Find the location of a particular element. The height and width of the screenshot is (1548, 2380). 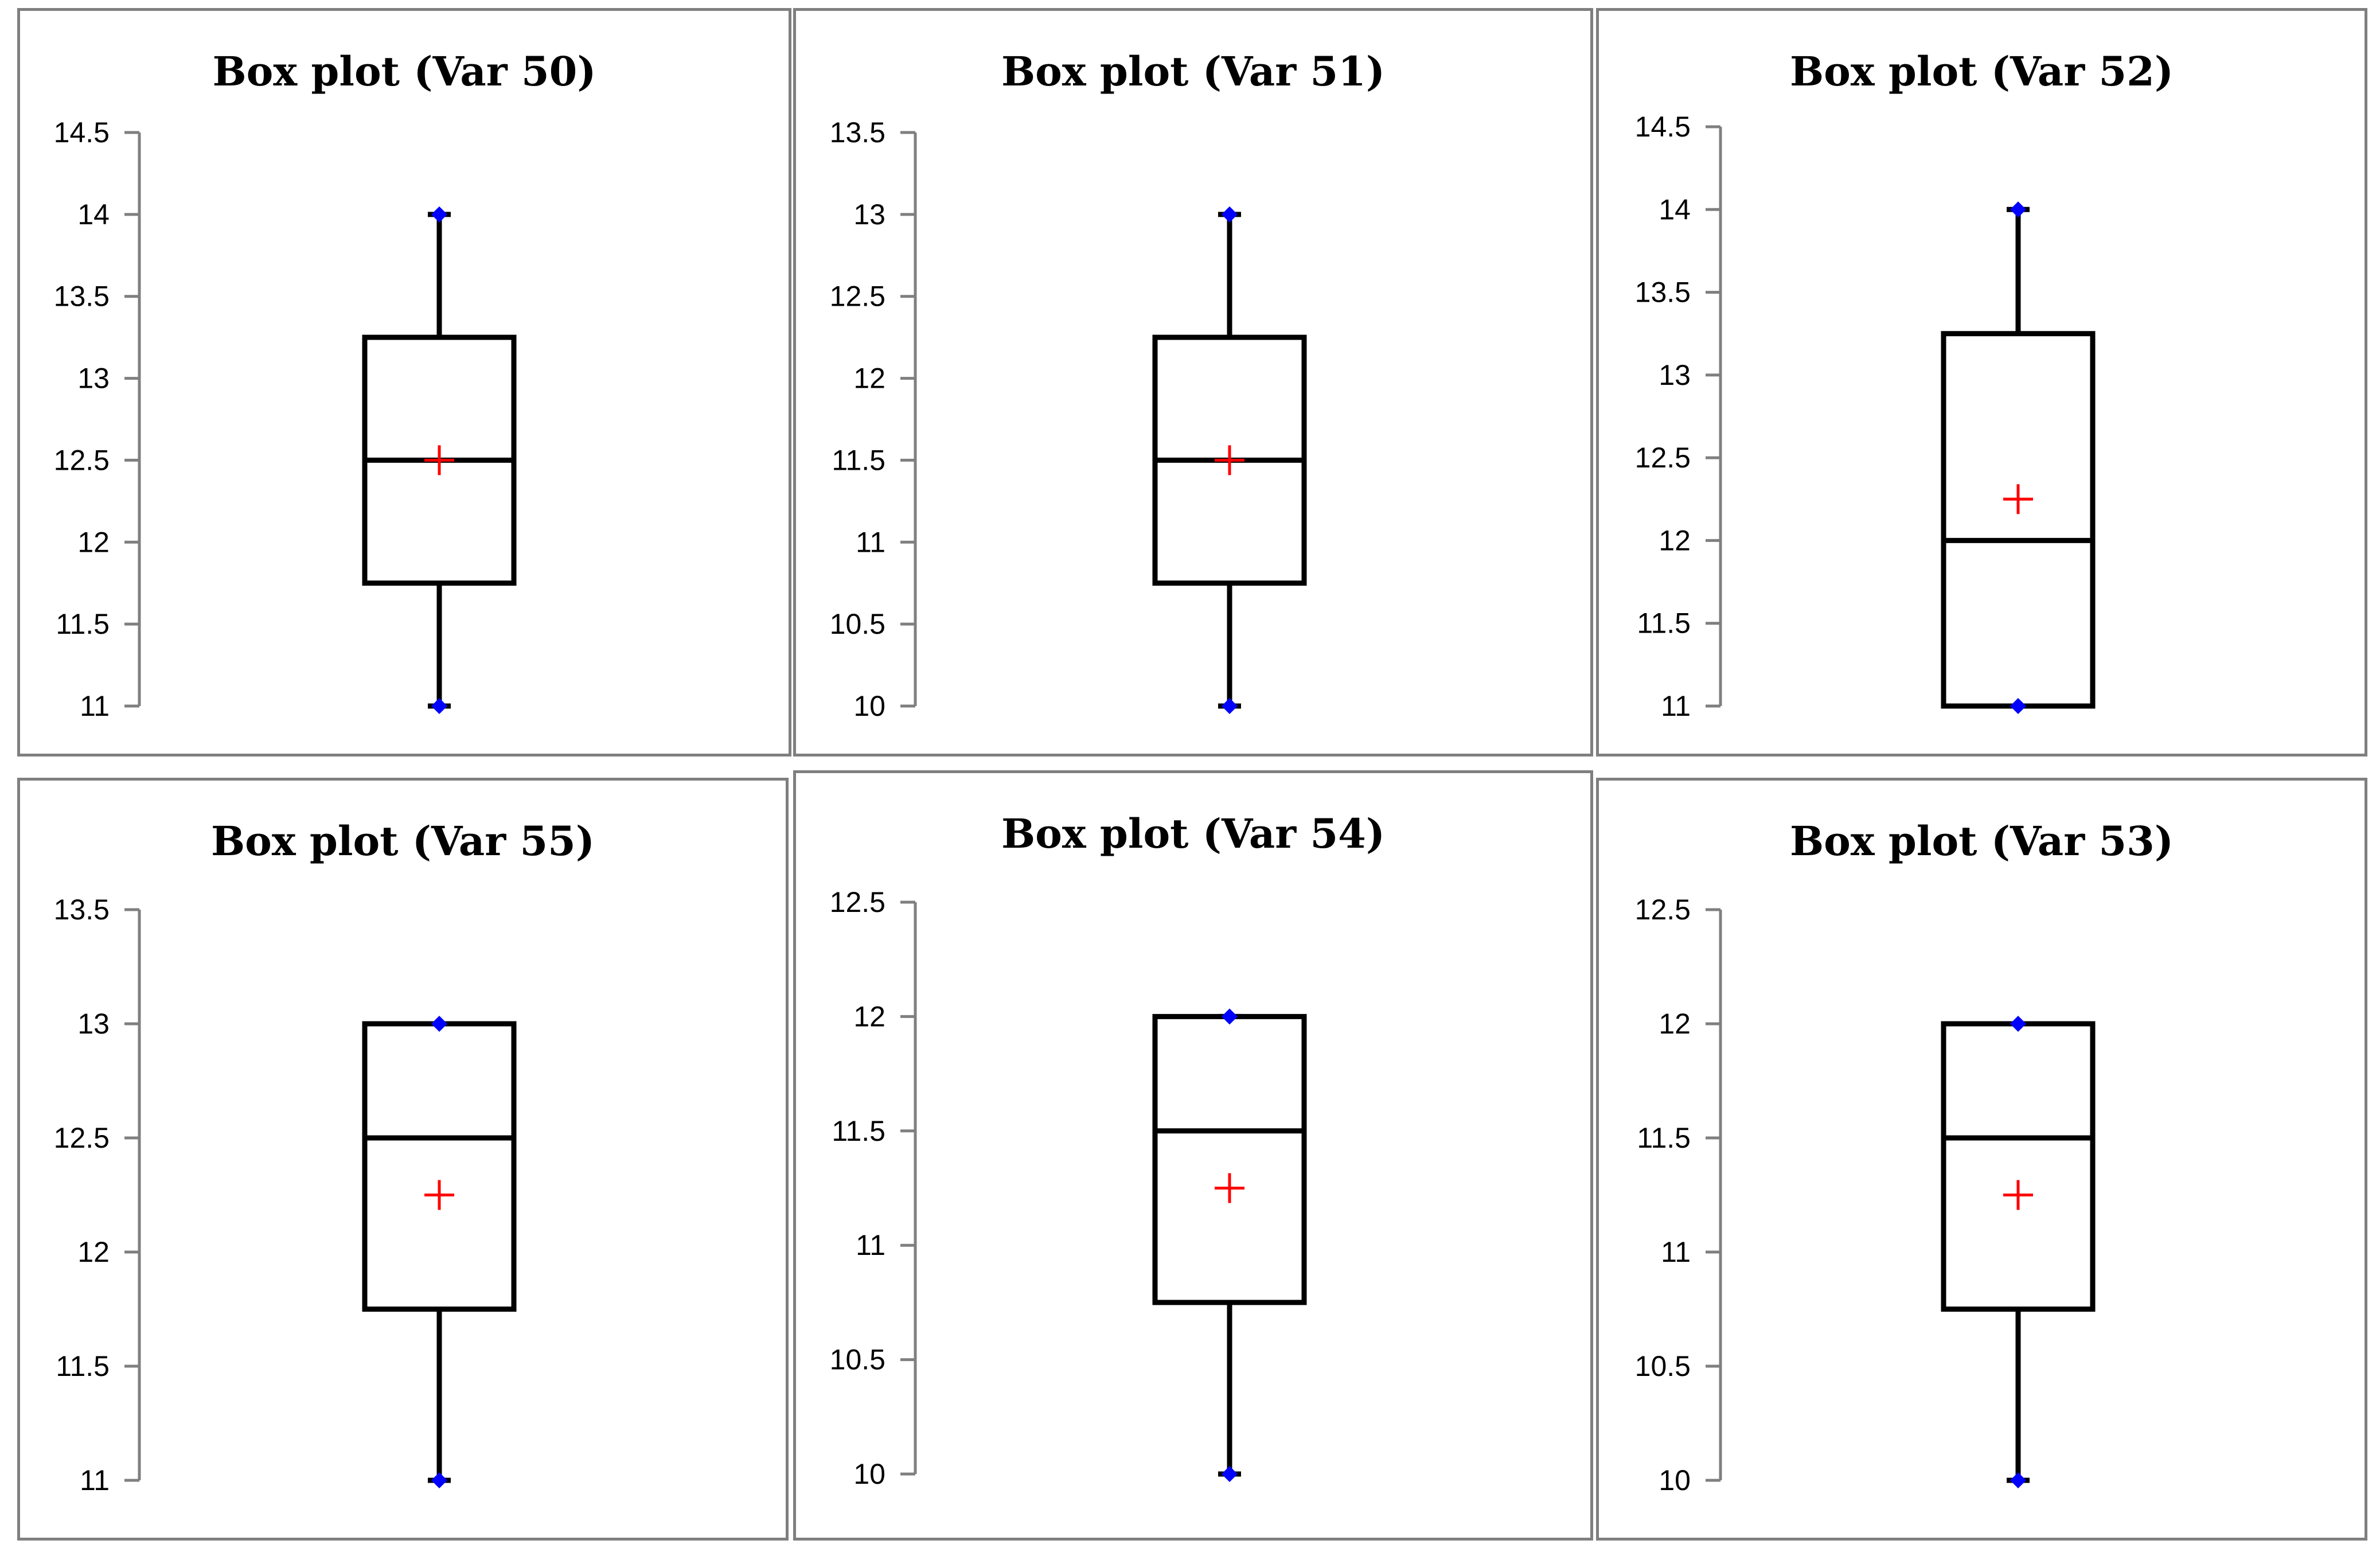

box-plot-svg: Box plot (Var 53) 10 10.5 11 11.5 12 12.5 is located at coordinates (1905, 1156).